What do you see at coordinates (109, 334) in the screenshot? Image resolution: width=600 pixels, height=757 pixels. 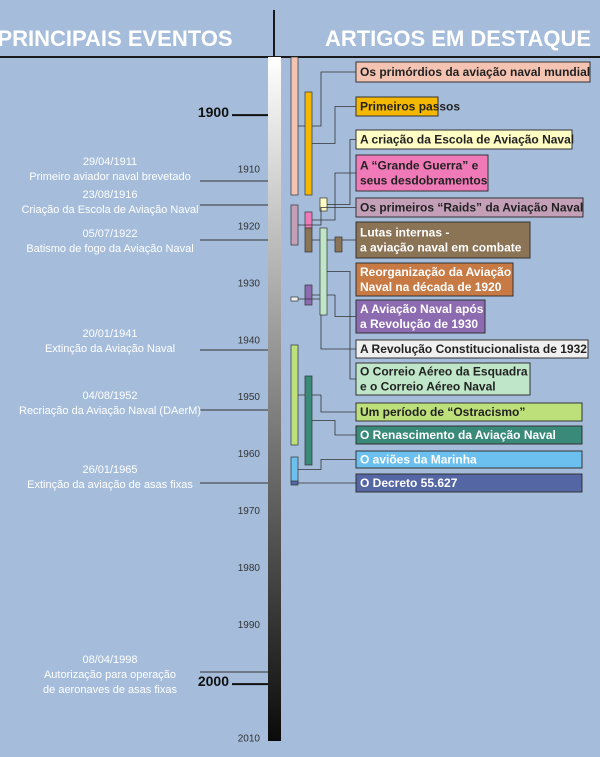 I see `event-date: 20/01/1941` at bounding box center [109, 334].